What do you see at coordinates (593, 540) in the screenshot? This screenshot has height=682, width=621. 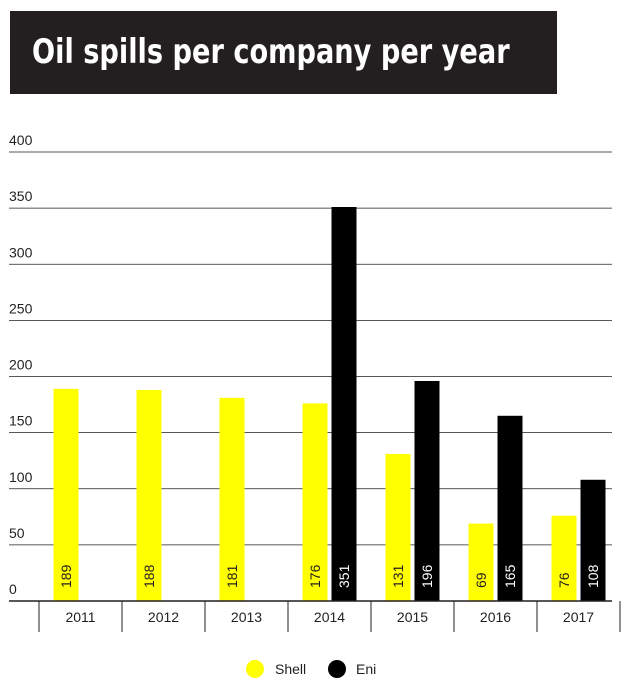 I see `bar-eni-2017` at bounding box center [593, 540].